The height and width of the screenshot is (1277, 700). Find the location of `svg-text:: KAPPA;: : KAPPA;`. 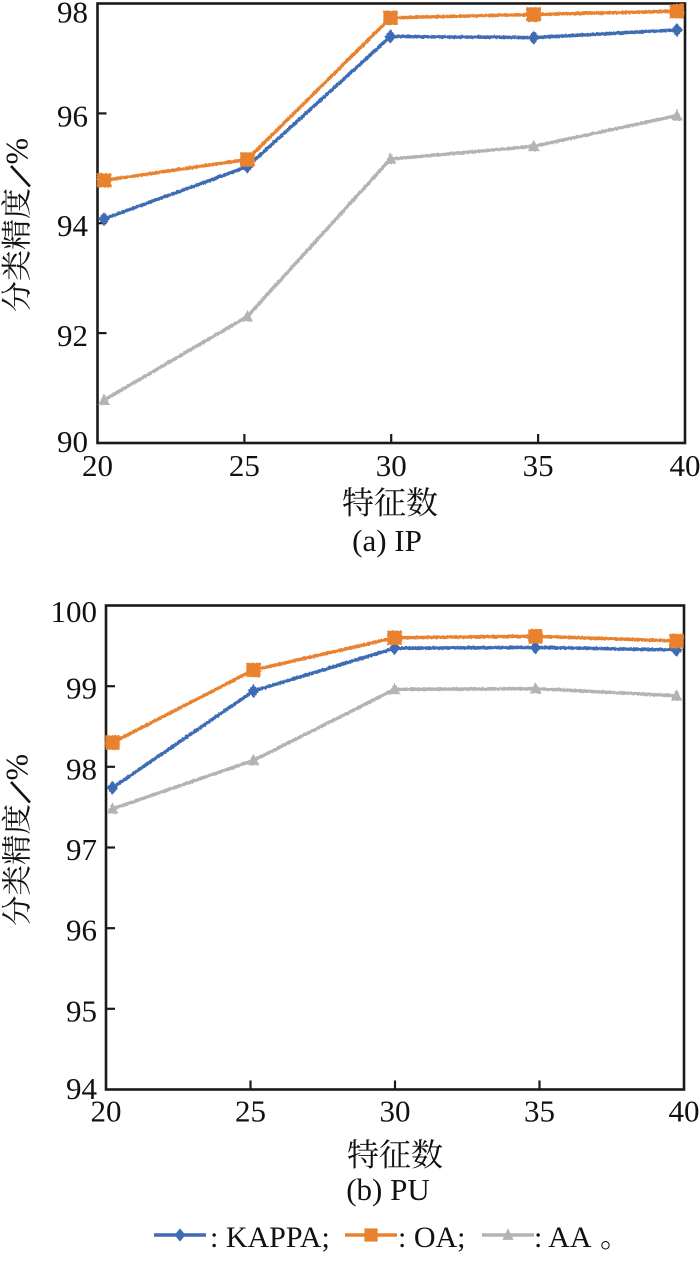

svg-text:: KAPPA;: : KAPPA; is located at coordinates (270, 1237).